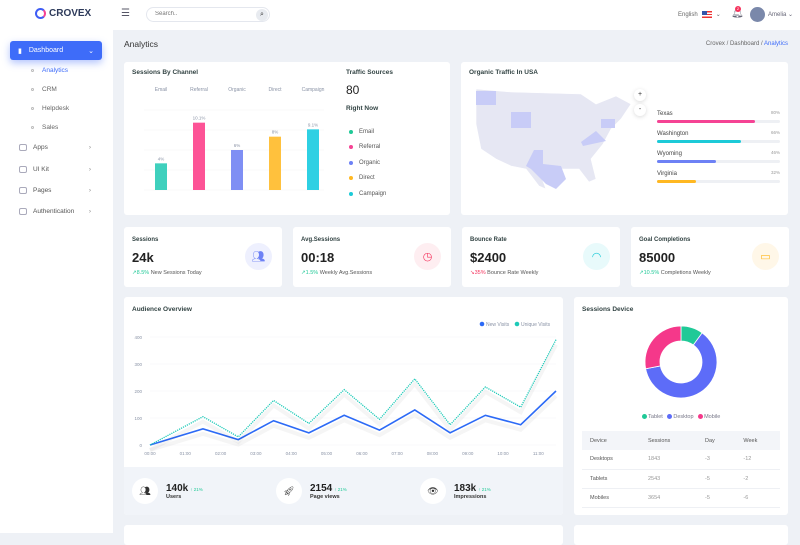  I want to click on kpi-change: ↗10.5% Completions Weekly, so click(675, 273).